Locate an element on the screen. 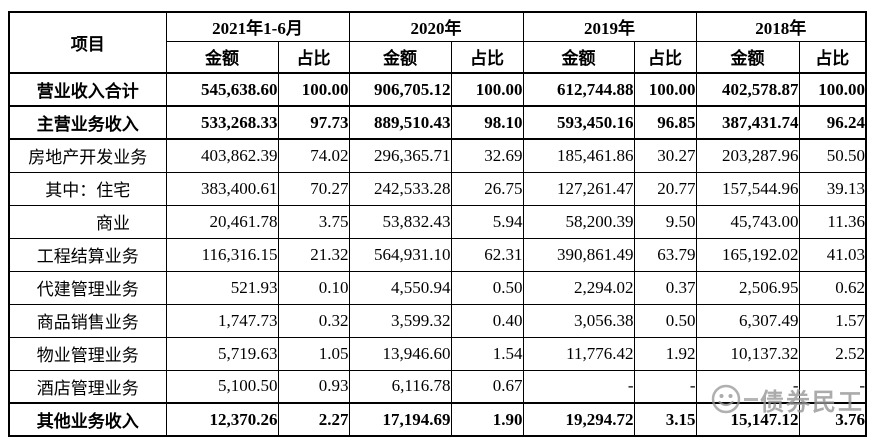  ratio-cell: 62.31 is located at coordinates (487, 254).